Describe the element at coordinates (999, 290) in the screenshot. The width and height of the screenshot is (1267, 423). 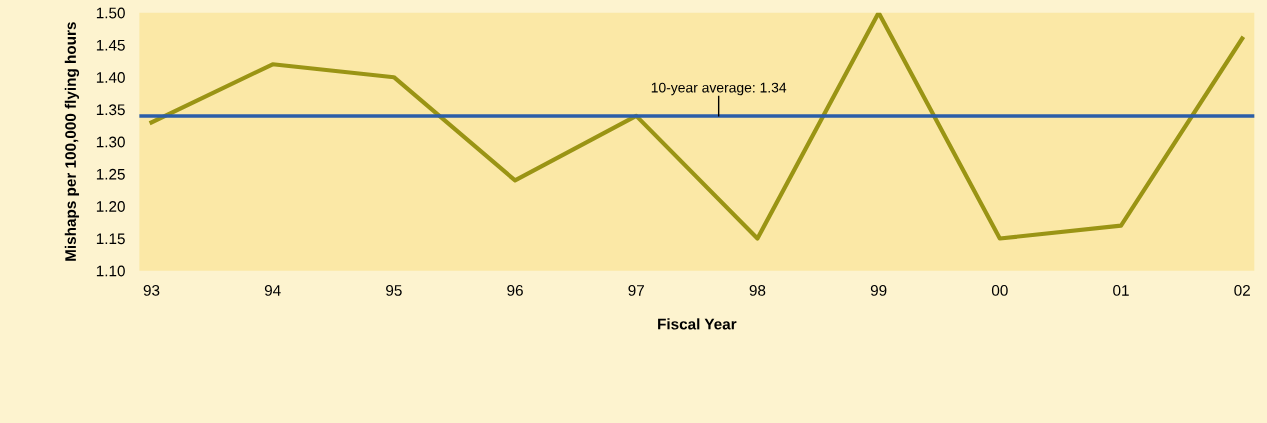
I see `x-tick-label: 00` at that location.